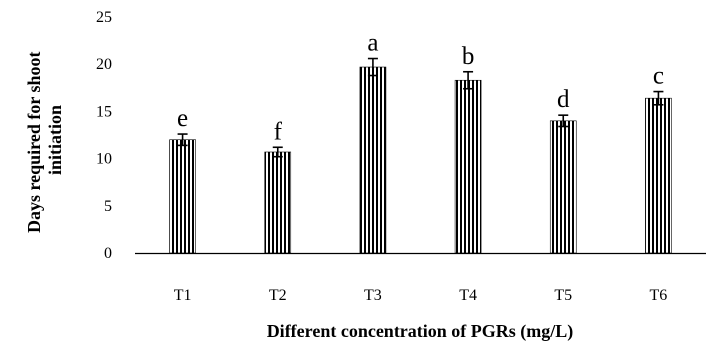 The height and width of the screenshot is (354, 725). Describe the element at coordinates (104, 64) in the screenshot. I see `y-tick-label: 20` at that location.